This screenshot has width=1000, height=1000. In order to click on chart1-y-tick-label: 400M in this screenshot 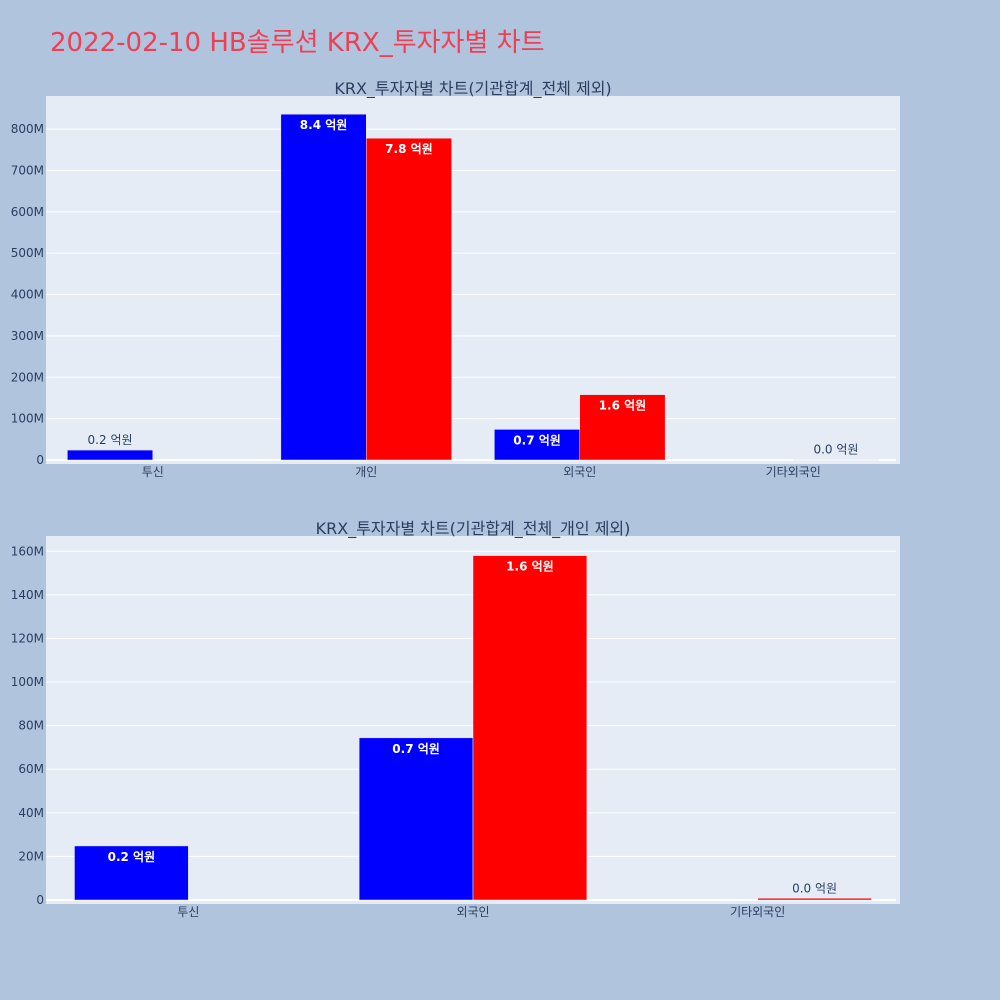, I will do `click(27, 295)`.